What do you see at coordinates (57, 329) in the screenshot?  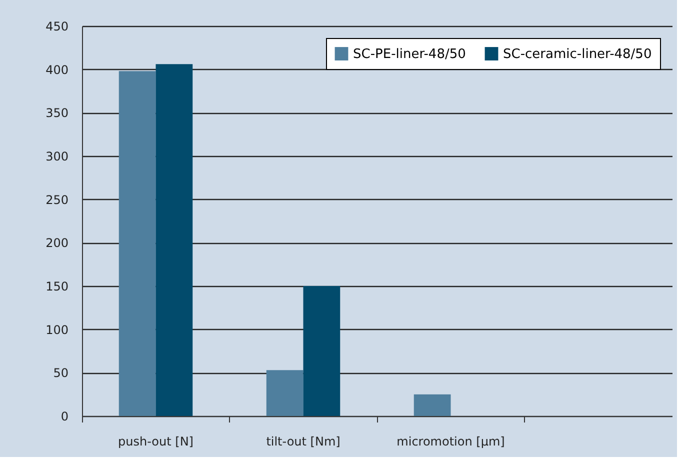 I see `y-tick-label: 100` at bounding box center [57, 329].